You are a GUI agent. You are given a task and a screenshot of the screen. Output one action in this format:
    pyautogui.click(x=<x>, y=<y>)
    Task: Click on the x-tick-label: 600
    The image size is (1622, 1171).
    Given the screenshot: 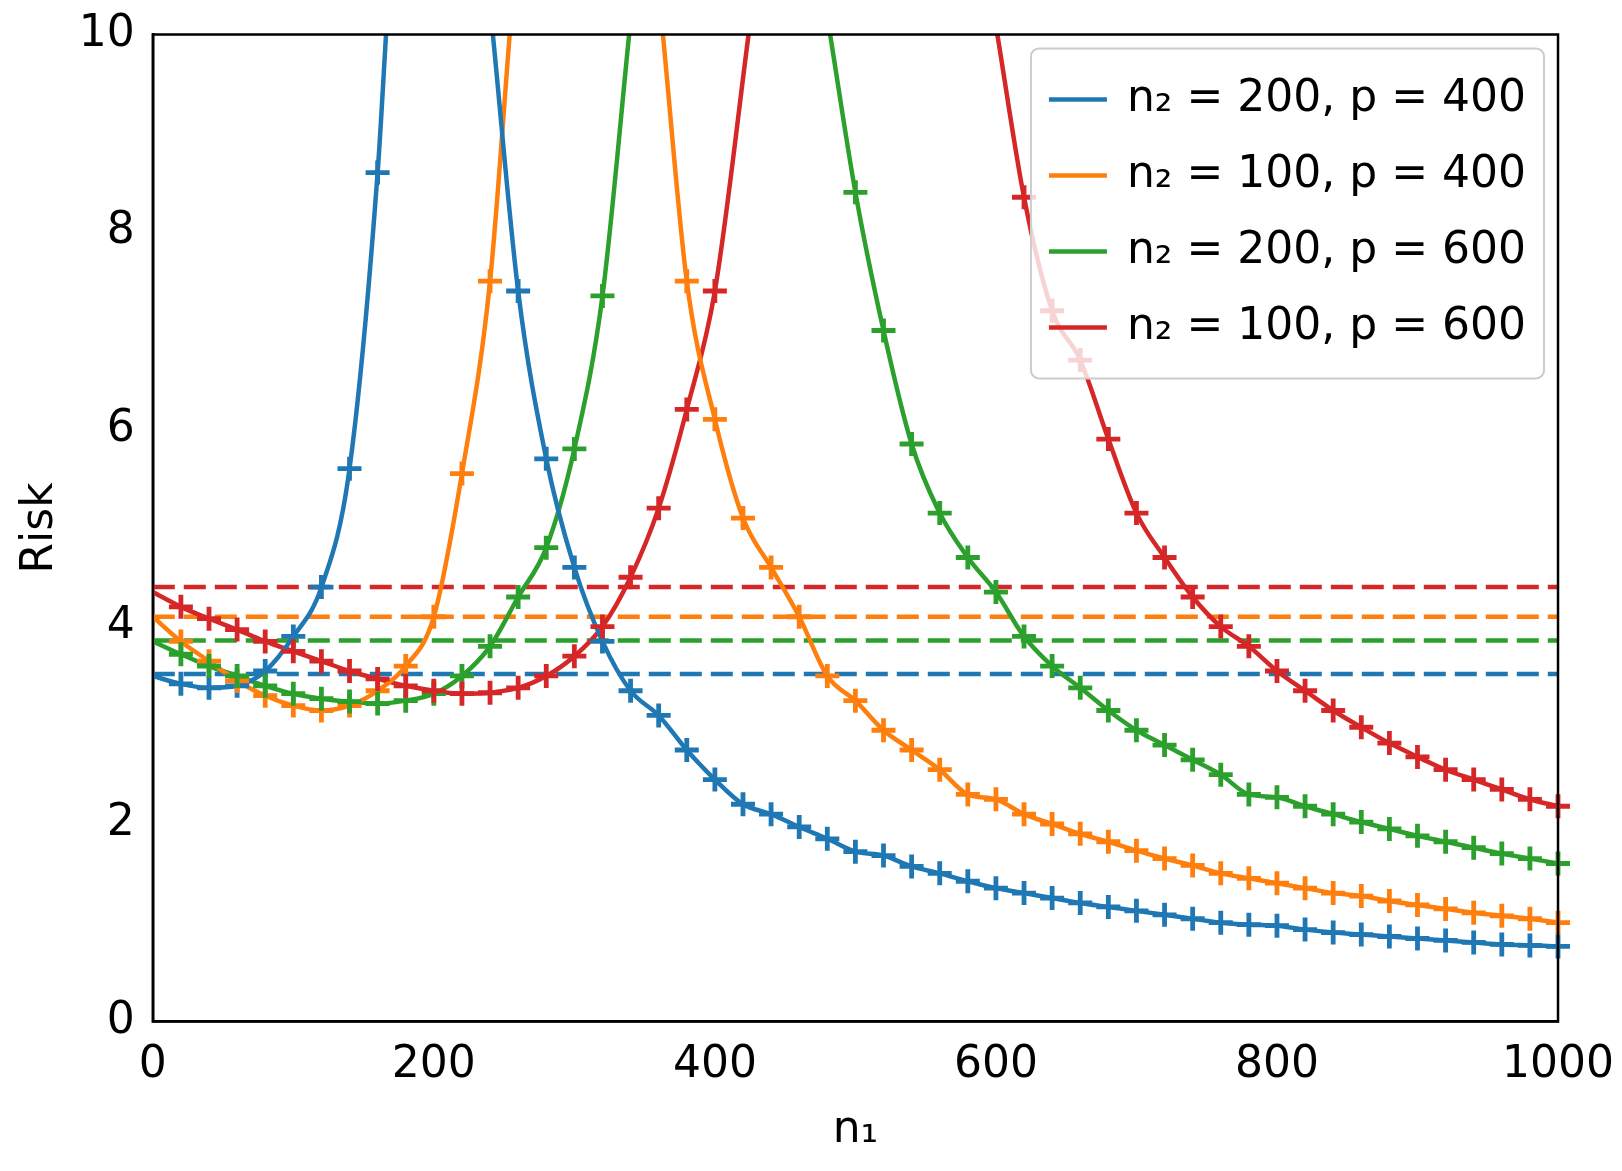 What is the action you would take?
    pyautogui.click(x=995, y=1062)
    